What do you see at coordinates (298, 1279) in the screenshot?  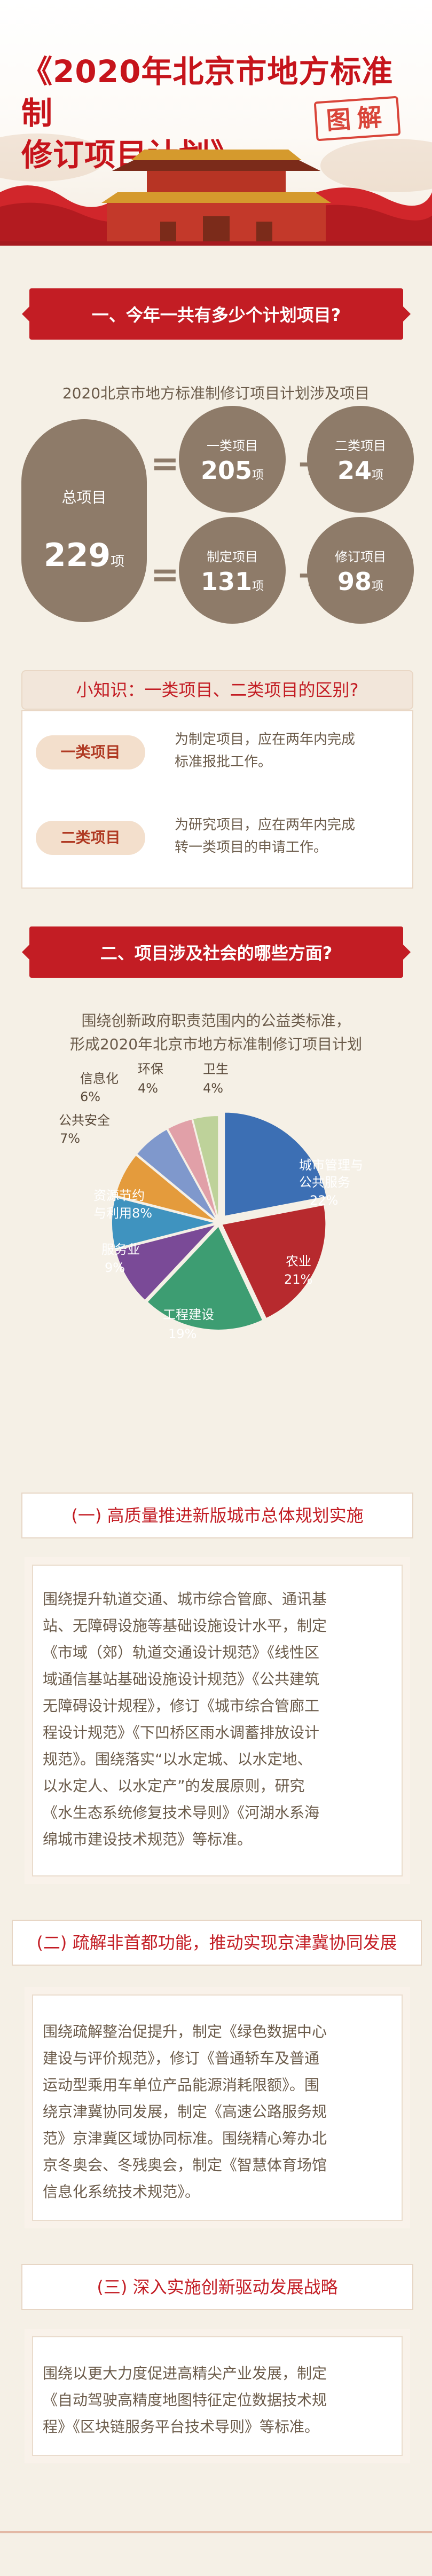 I see `label-agri-pct: 21%` at bounding box center [298, 1279].